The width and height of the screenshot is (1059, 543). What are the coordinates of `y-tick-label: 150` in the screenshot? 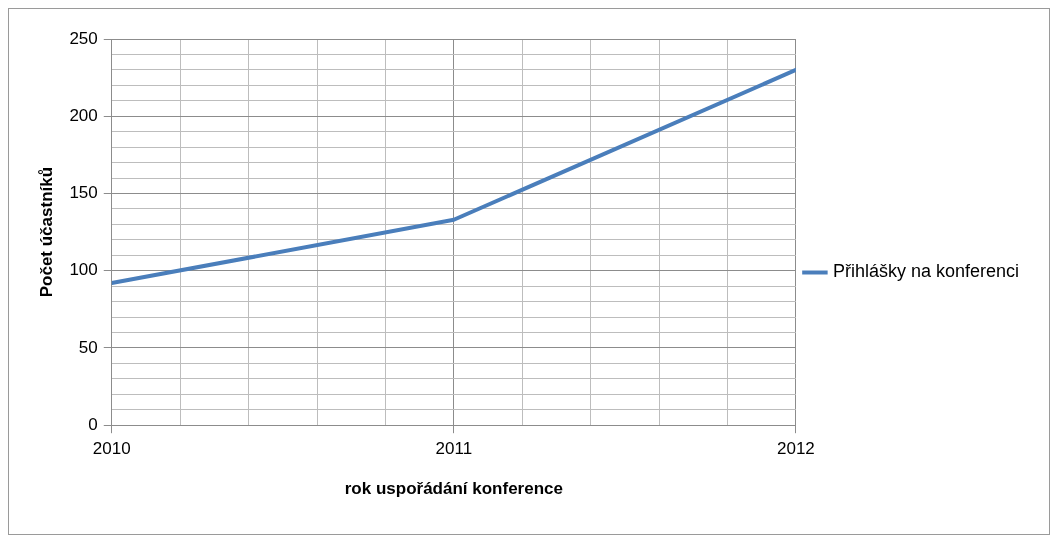 It's located at (83, 193).